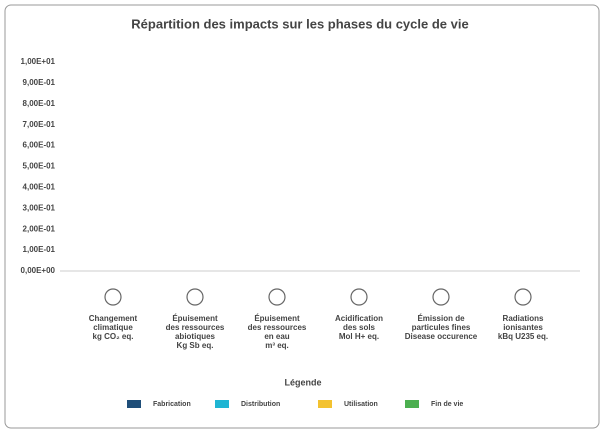  Describe the element at coordinates (39, 228) in the screenshot. I see `y-tick-label: 2,00E-01` at that location.